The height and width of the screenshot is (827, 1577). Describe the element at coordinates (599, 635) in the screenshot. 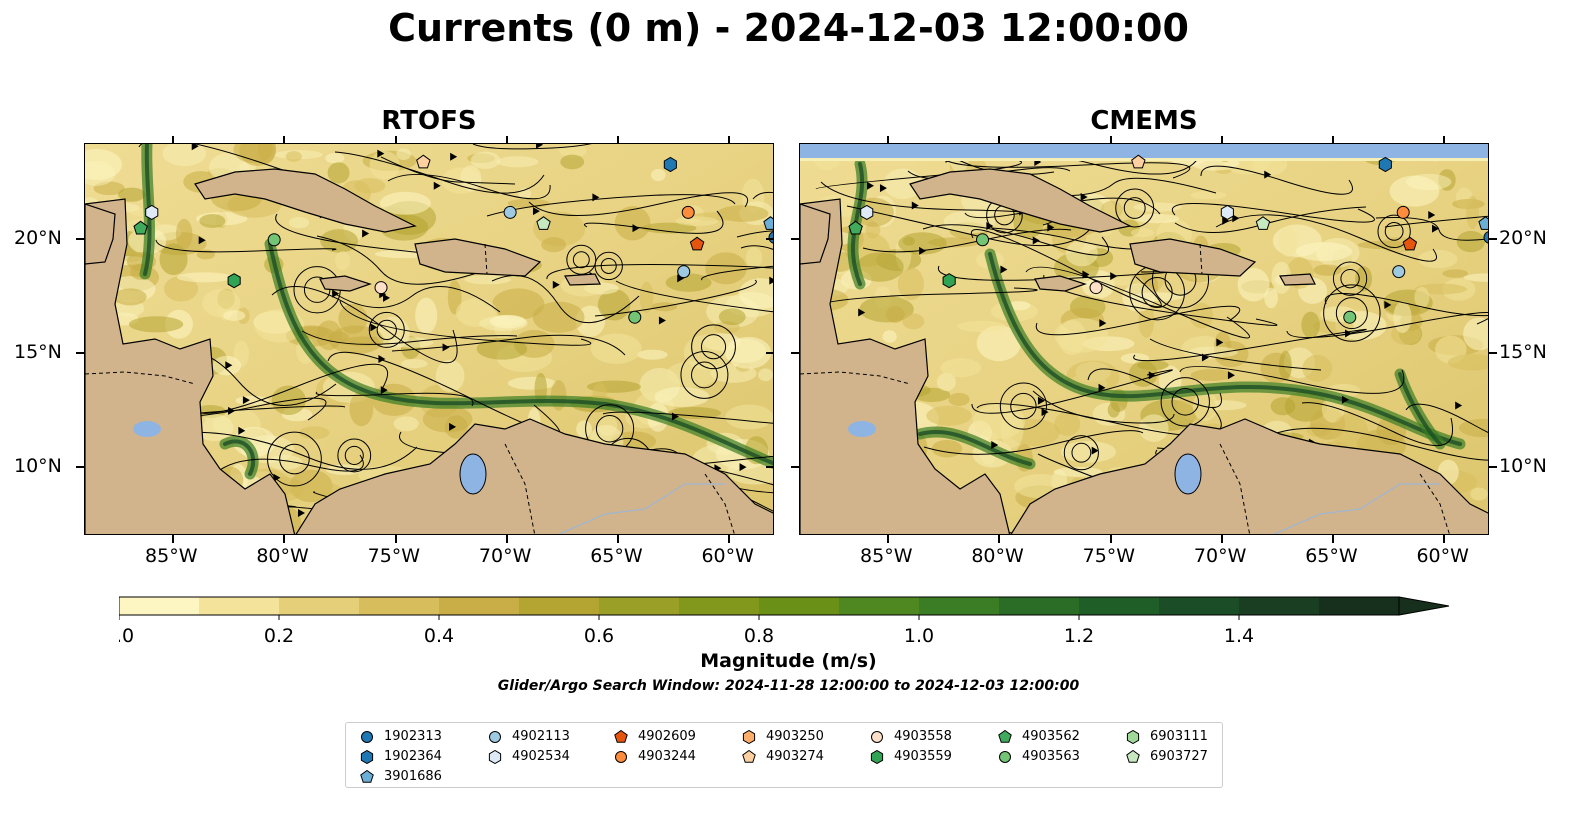

I see `colorbar-tick-label: 0.6` at that location.